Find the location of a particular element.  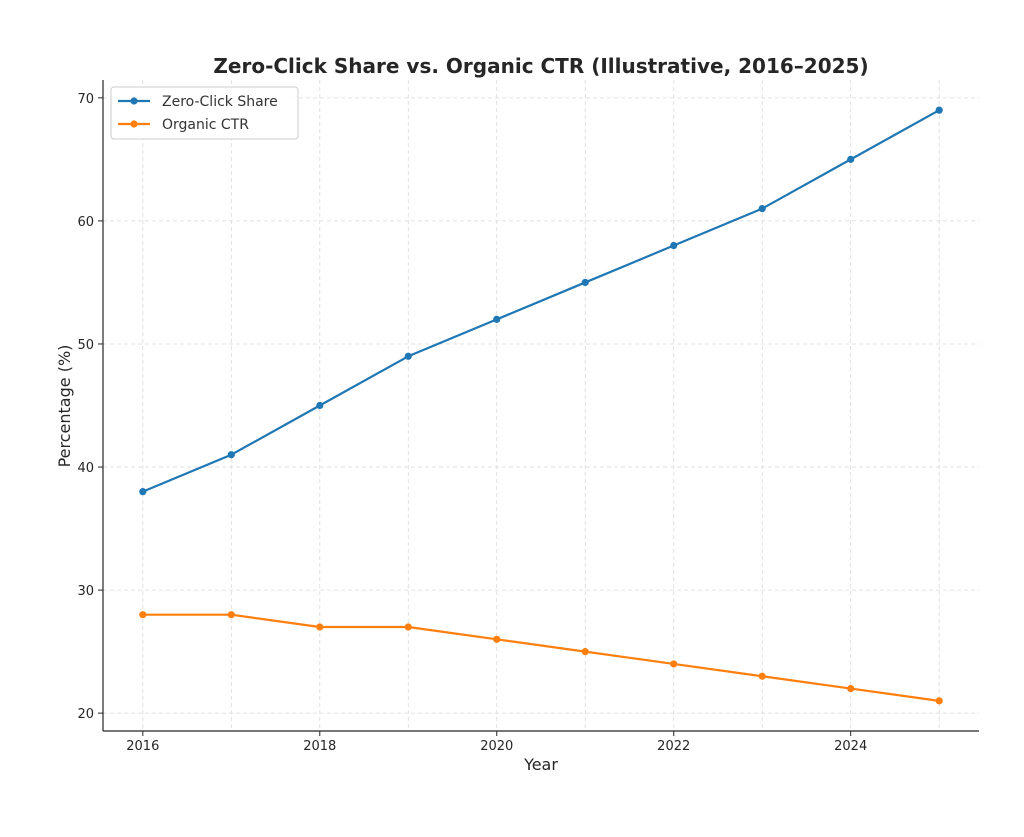

series-line-organic-ctr is located at coordinates (541, 657).